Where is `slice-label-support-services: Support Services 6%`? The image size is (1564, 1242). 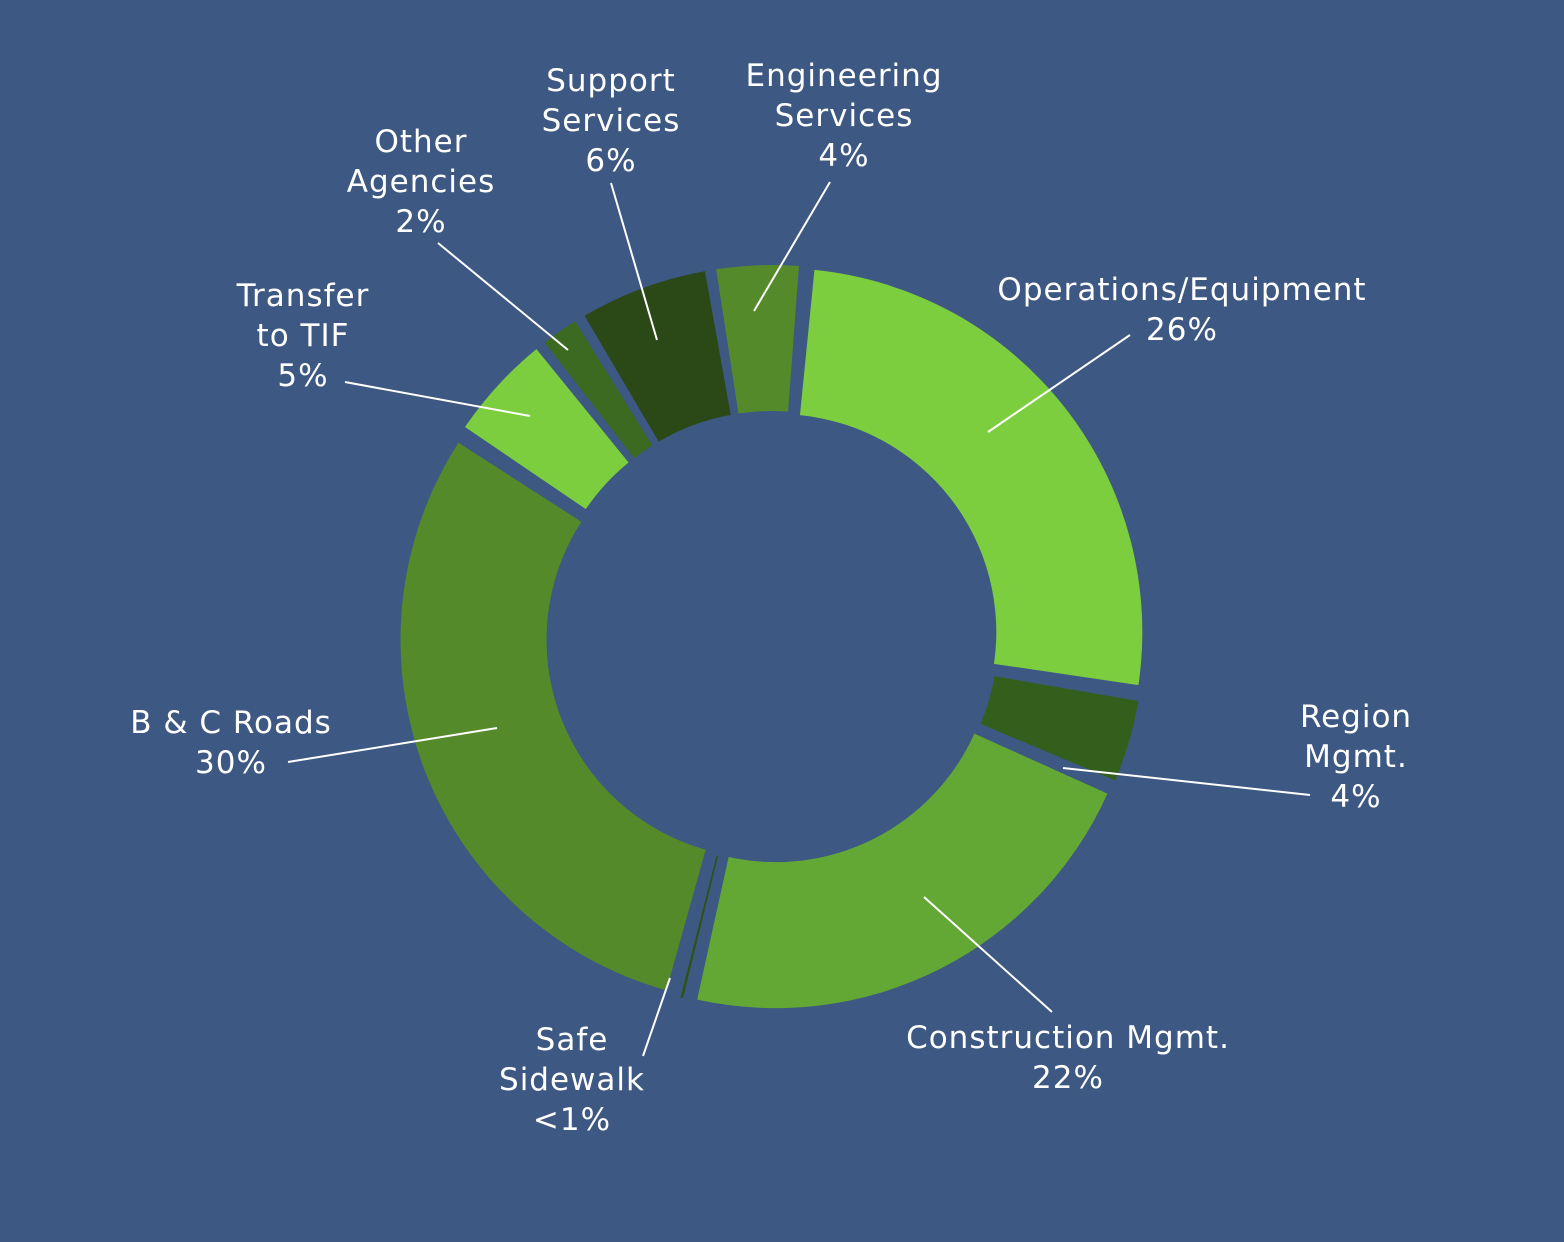
slice-label-support-services: Support Services 6% is located at coordinates (611, 121).